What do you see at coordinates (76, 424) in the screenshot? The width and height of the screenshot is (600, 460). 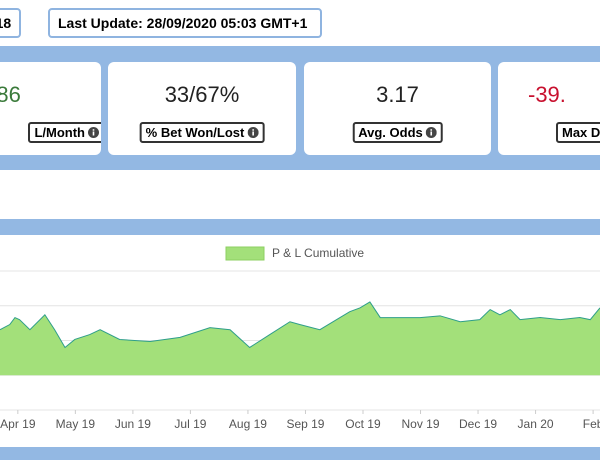 I see `x-tick-label: May 19` at bounding box center [76, 424].